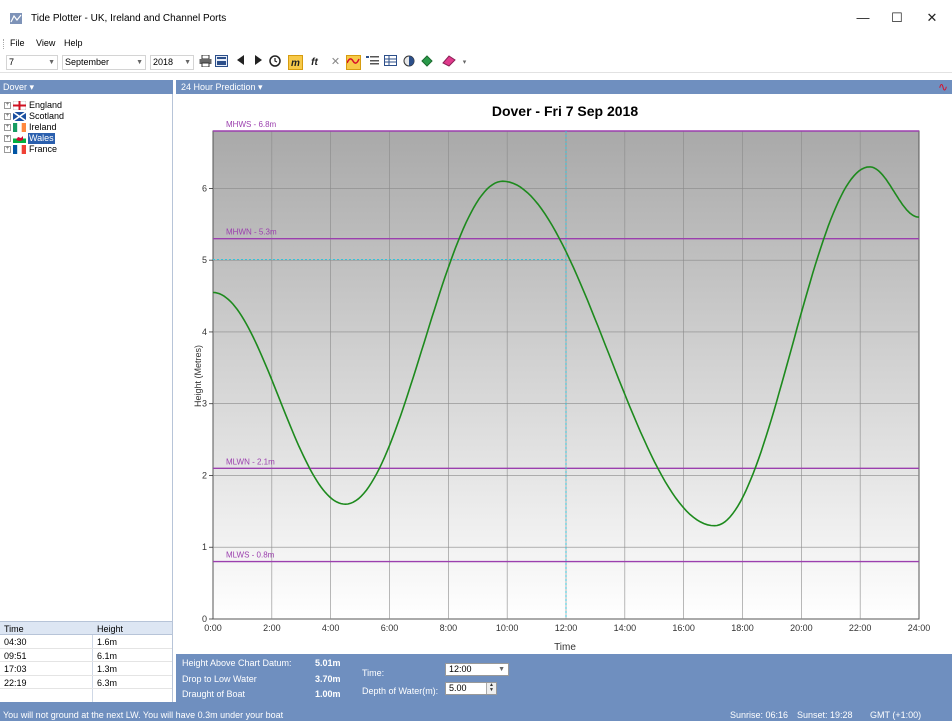 The height and width of the screenshot is (721, 952). Describe the element at coordinates (46, 105) in the screenshot. I see `tree-item-label: England` at that location.